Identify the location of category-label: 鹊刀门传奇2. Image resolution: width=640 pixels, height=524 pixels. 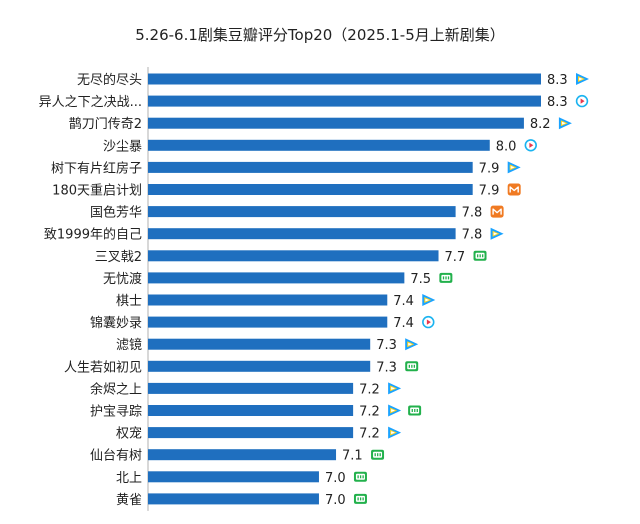
(105, 124).